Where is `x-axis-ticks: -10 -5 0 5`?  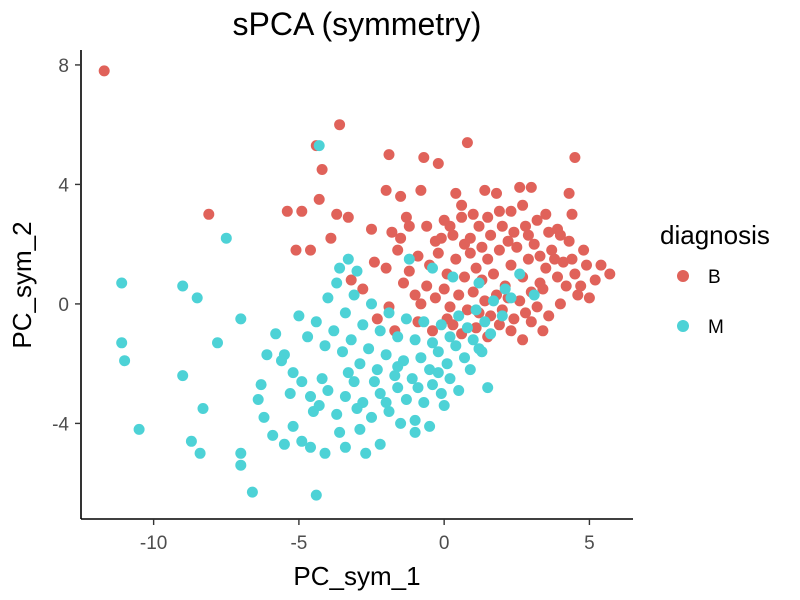 x-axis-ticks: -10 -5 0 5 is located at coordinates (367, 536).